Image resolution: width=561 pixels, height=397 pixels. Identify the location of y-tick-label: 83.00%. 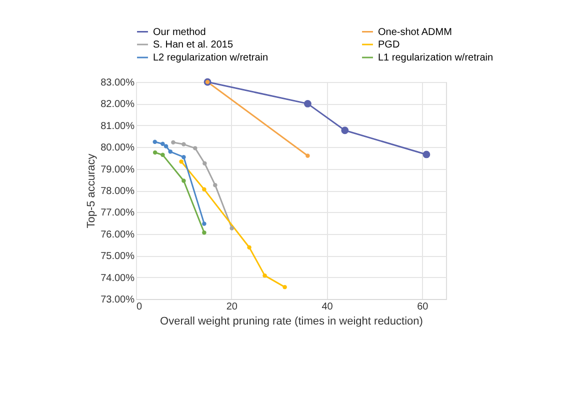
(117, 83).